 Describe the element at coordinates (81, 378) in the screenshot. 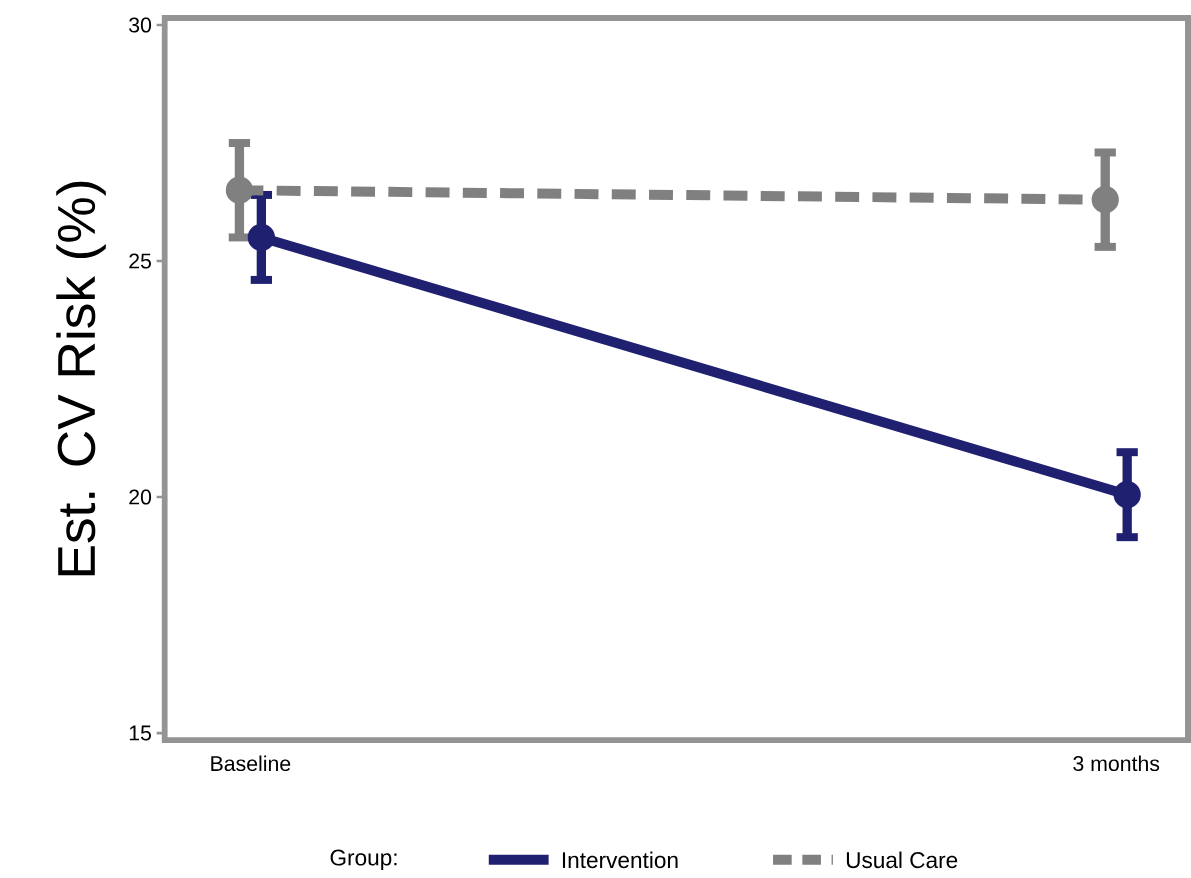

I see `y-axis-title: Est. CV Risk (%)` at that location.